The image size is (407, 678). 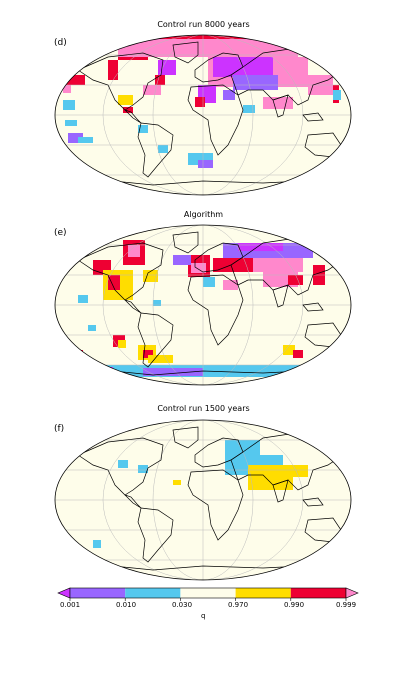 I want to click on colorbar-tick-4: 0.990, so click(x=294, y=605).